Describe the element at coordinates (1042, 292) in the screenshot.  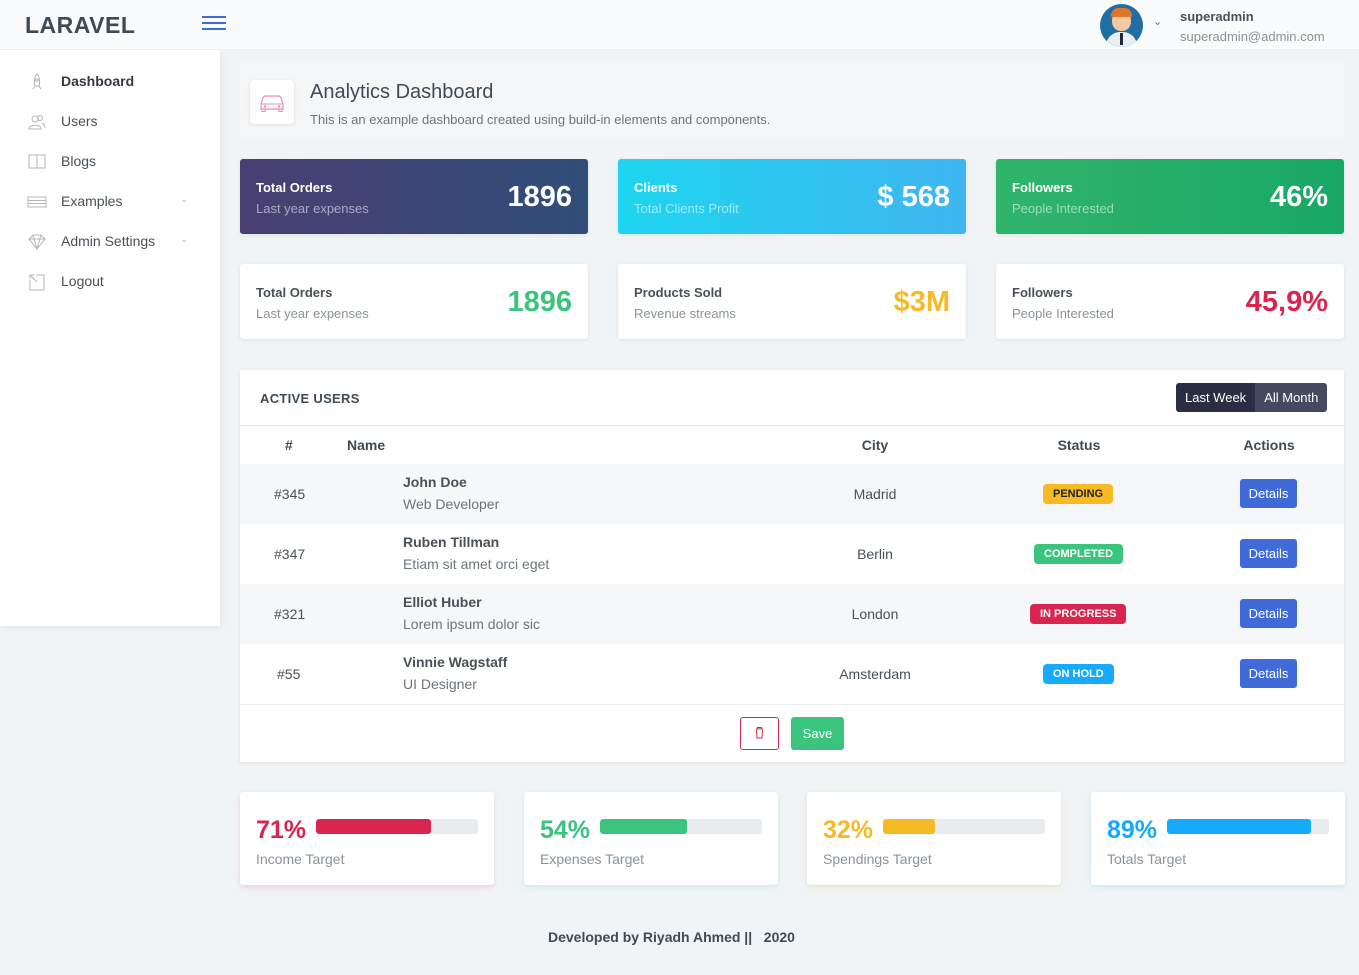
I see `stat-heading: Followers` at that location.